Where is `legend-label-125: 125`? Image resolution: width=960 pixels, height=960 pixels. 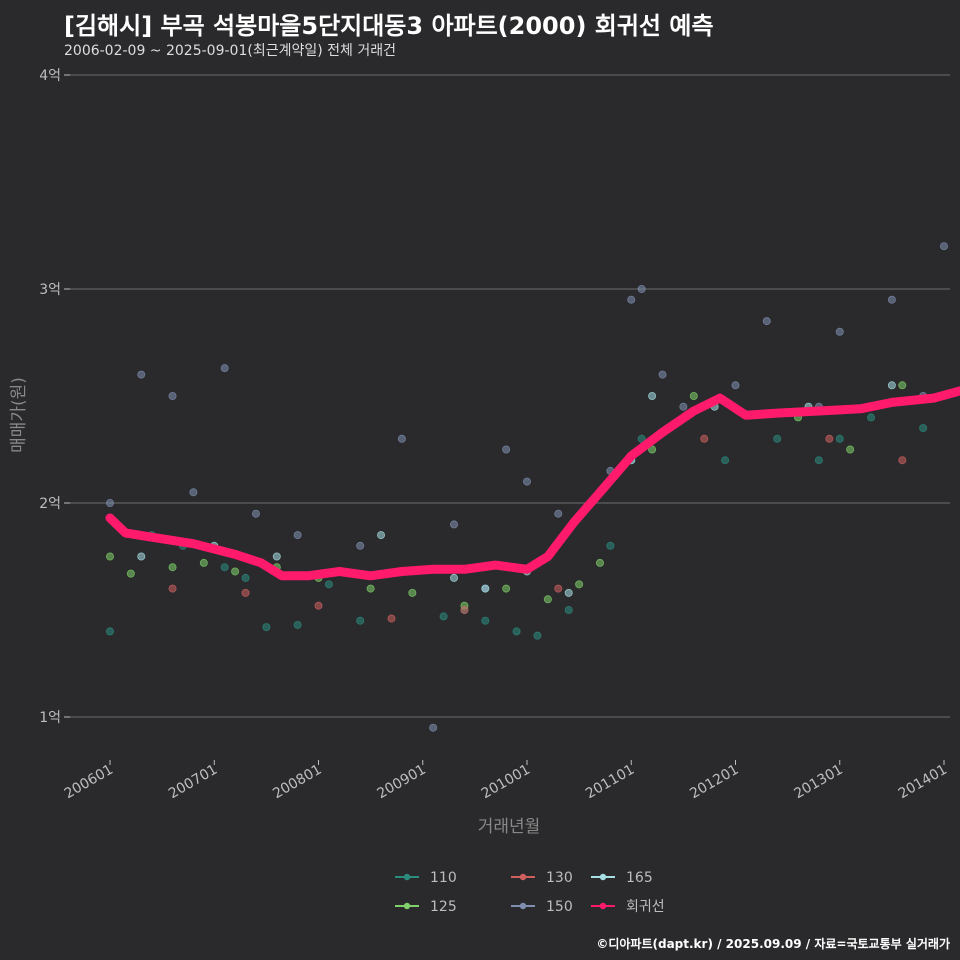 legend-label-125: 125 is located at coordinates (443, 907).